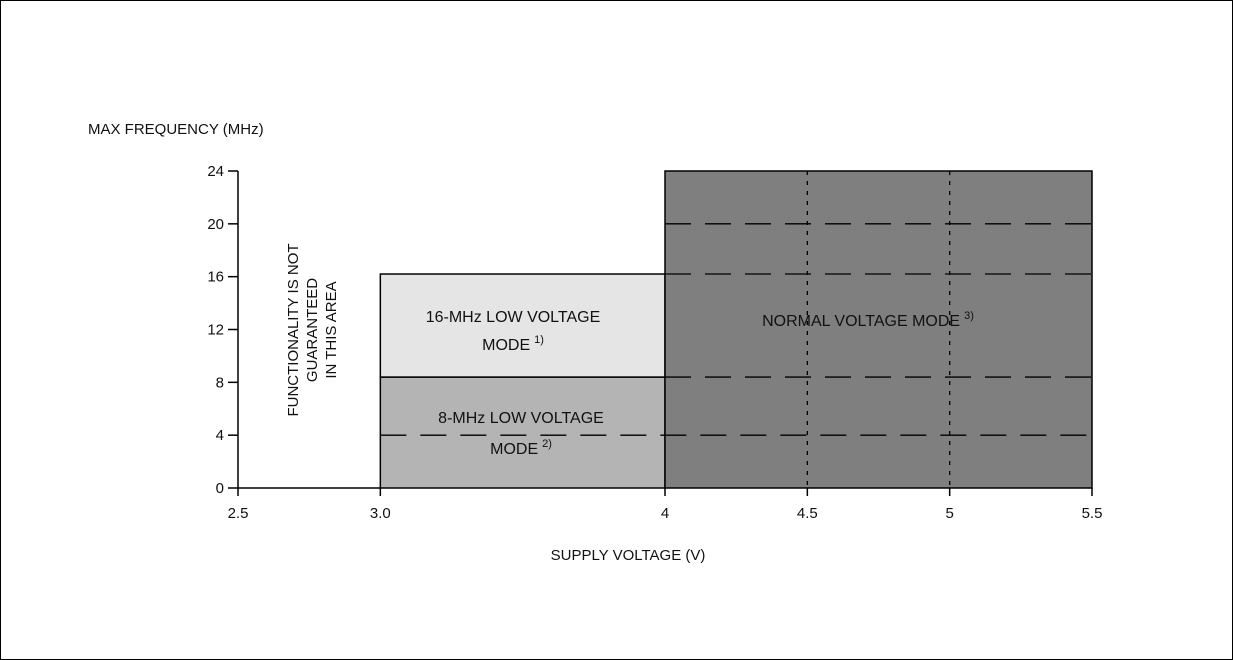 The width and height of the screenshot is (1233, 660). I want to click on region-16-mhz-low-voltage-mode, so click(522, 325).